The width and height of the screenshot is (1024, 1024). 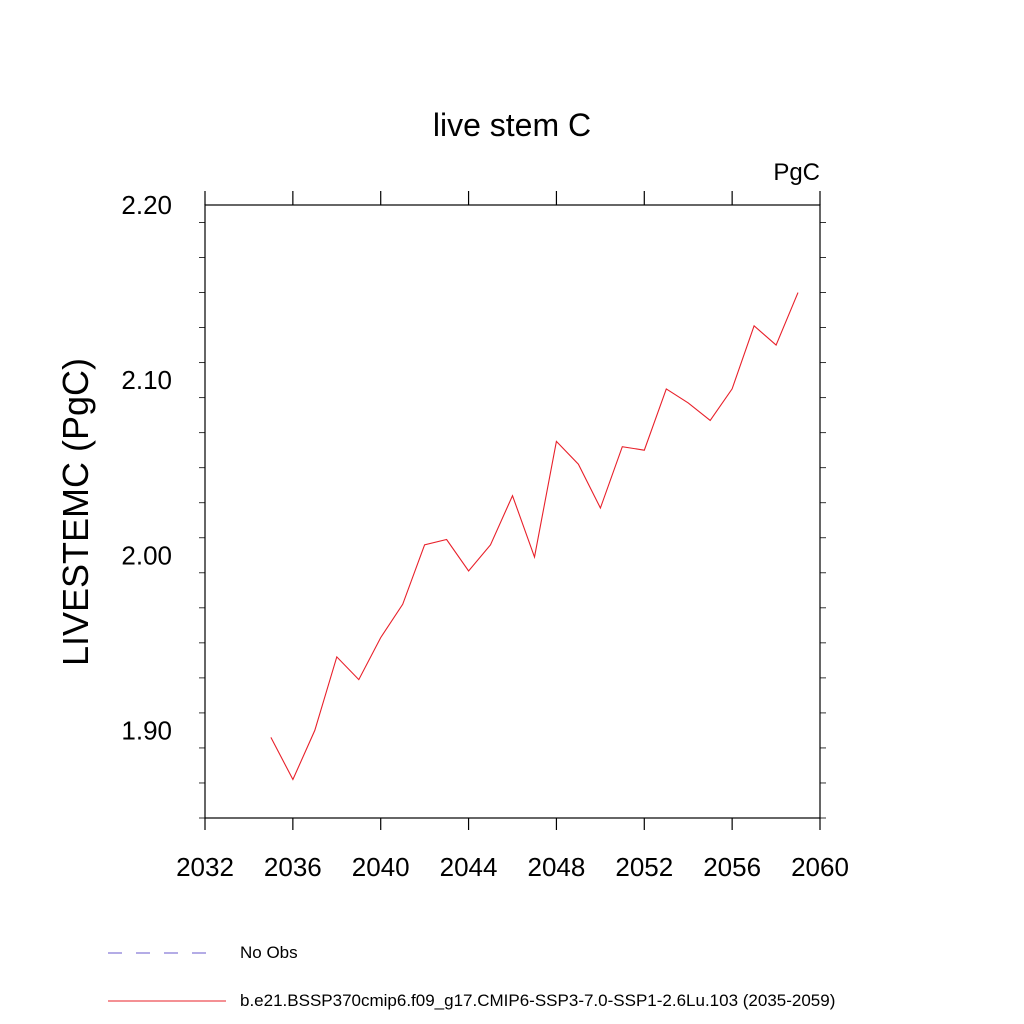 What do you see at coordinates (796, 172) in the screenshot?
I see `units-label: PgC` at bounding box center [796, 172].